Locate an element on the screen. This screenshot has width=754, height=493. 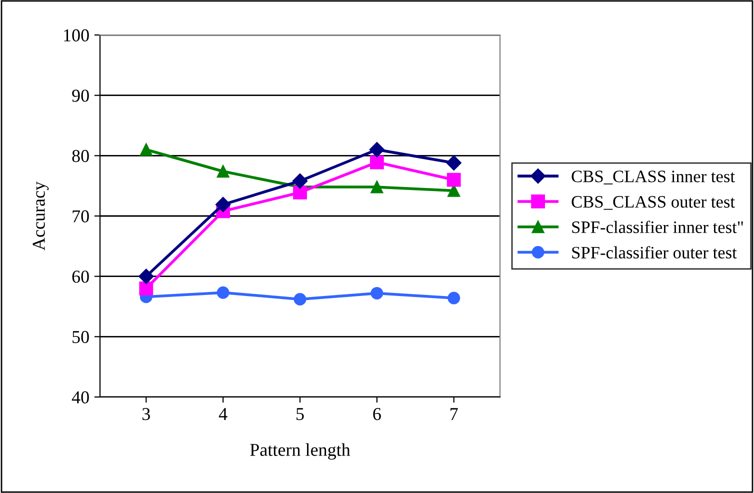
legend-label: SPF-classifier outer test is located at coordinates (654, 252).